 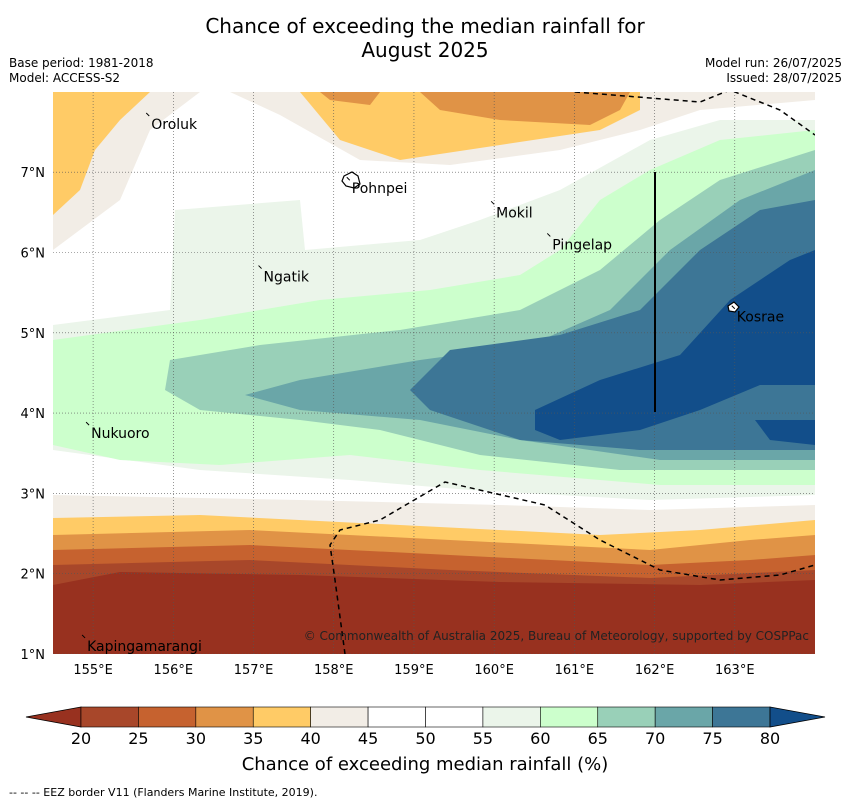 What do you see at coordinates (760, 318) in the screenshot?
I see `place-label-kosrae: Kosrae` at bounding box center [760, 318].